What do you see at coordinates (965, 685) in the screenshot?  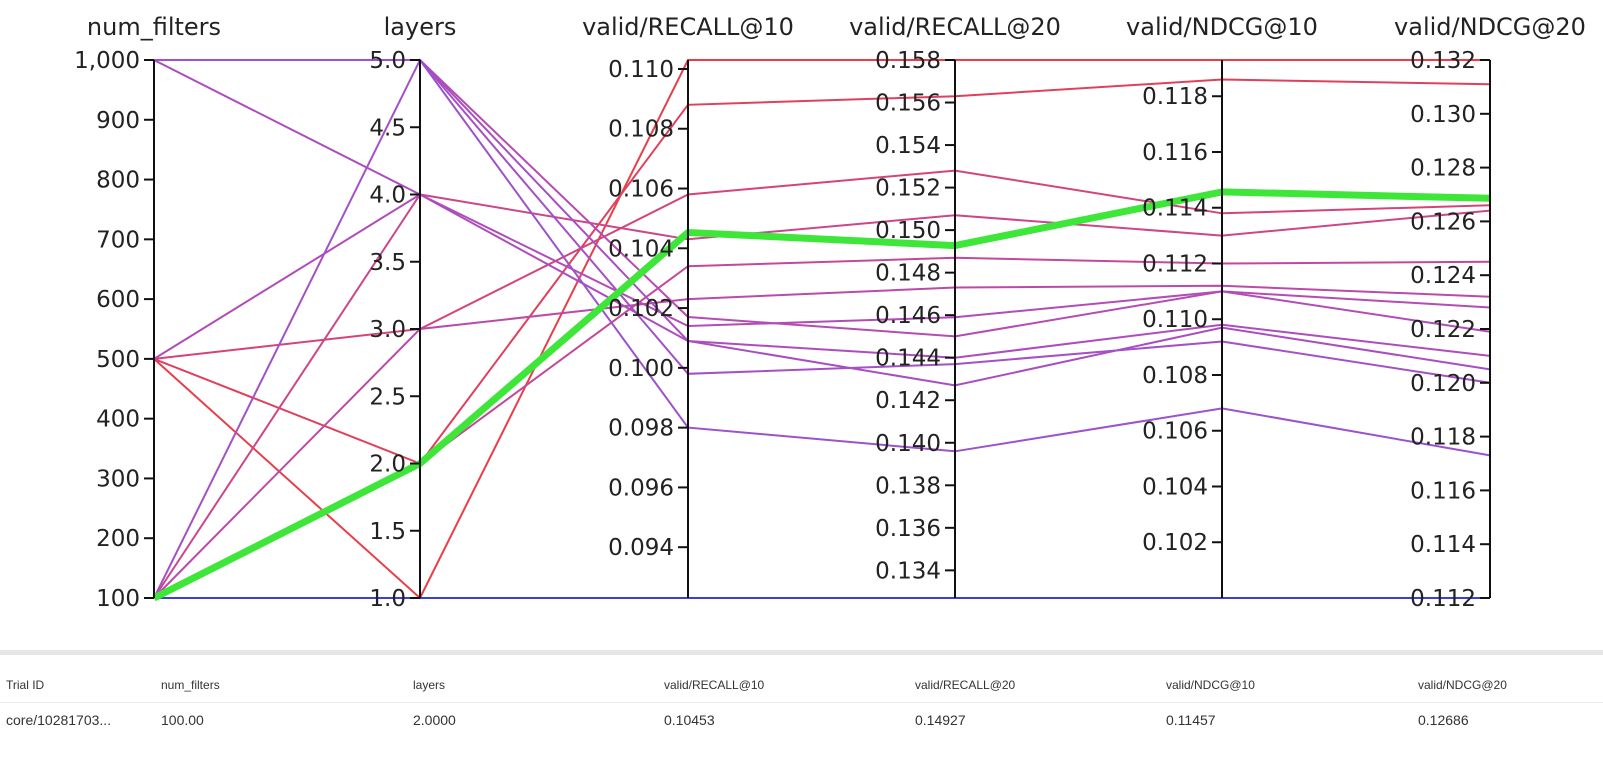 I see `header-valid-recall-20: valid/RECALL@20` at bounding box center [965, 685].